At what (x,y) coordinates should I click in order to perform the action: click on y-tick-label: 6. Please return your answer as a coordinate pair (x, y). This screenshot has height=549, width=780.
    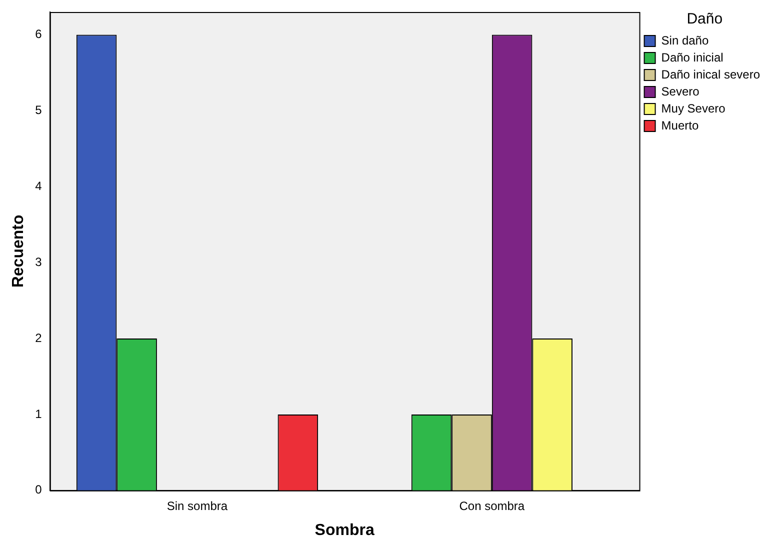
    Looking at the image, I should click on (38, 34).